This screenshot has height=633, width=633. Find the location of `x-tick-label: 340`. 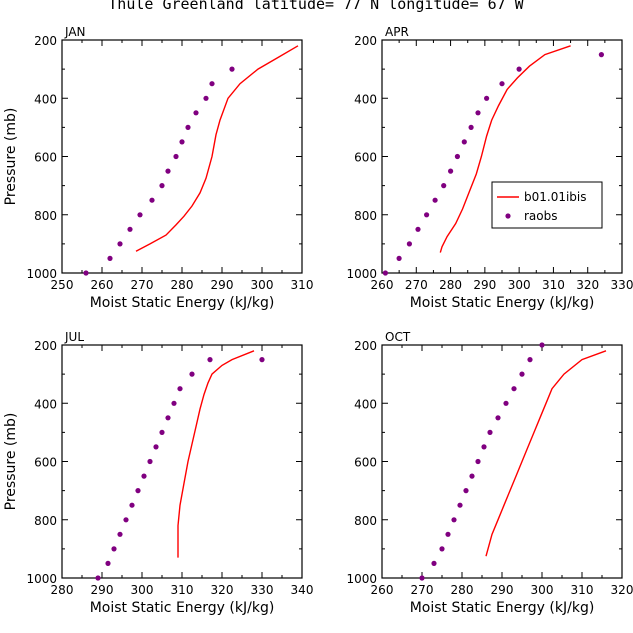

x-tick-label: 340 is located at coordinates (302, 590).